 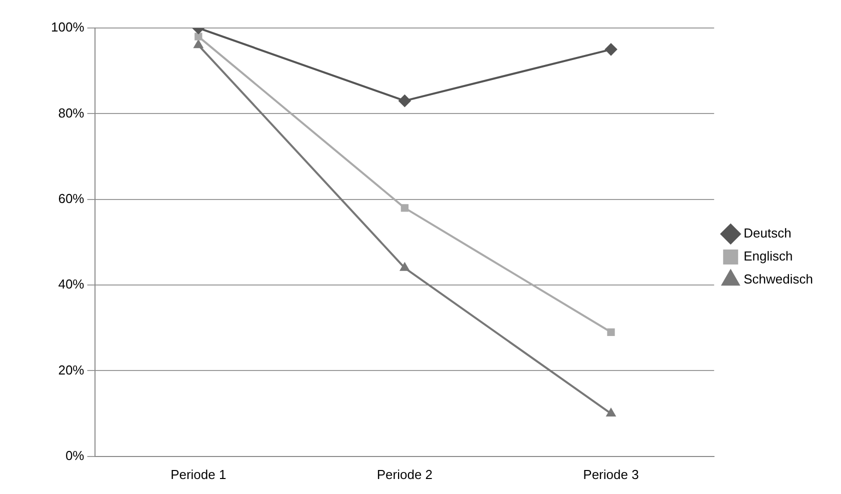 I want to click on x-tick-label: Periode 2, so click(x=404, y=474).